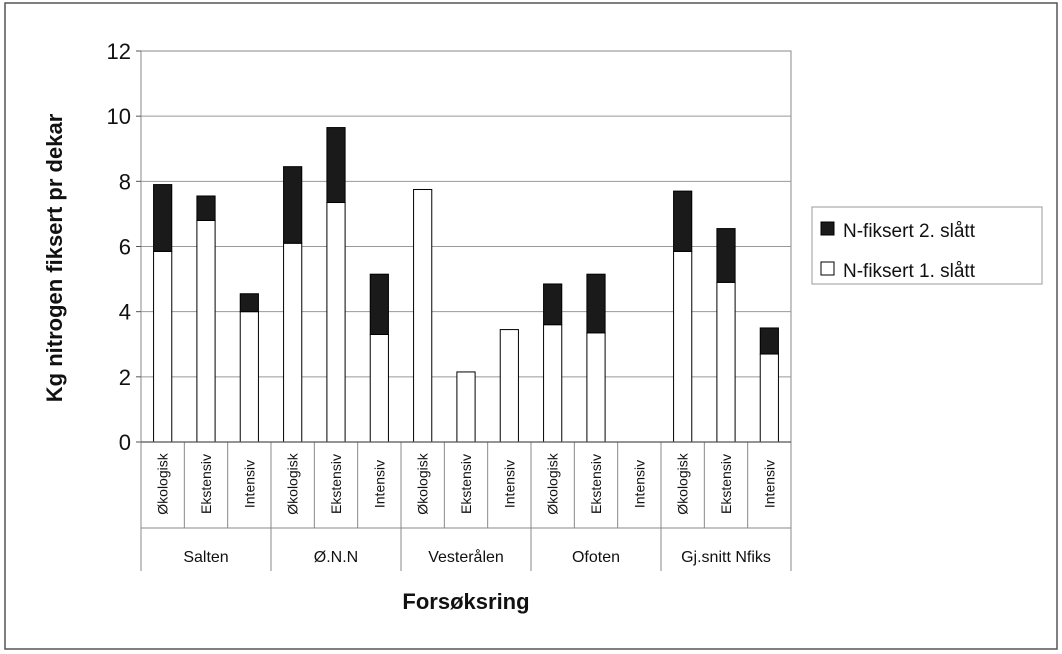 The height and width of the screenshot is (654, 1062). I want to click on legend-box, so click(927, 245).